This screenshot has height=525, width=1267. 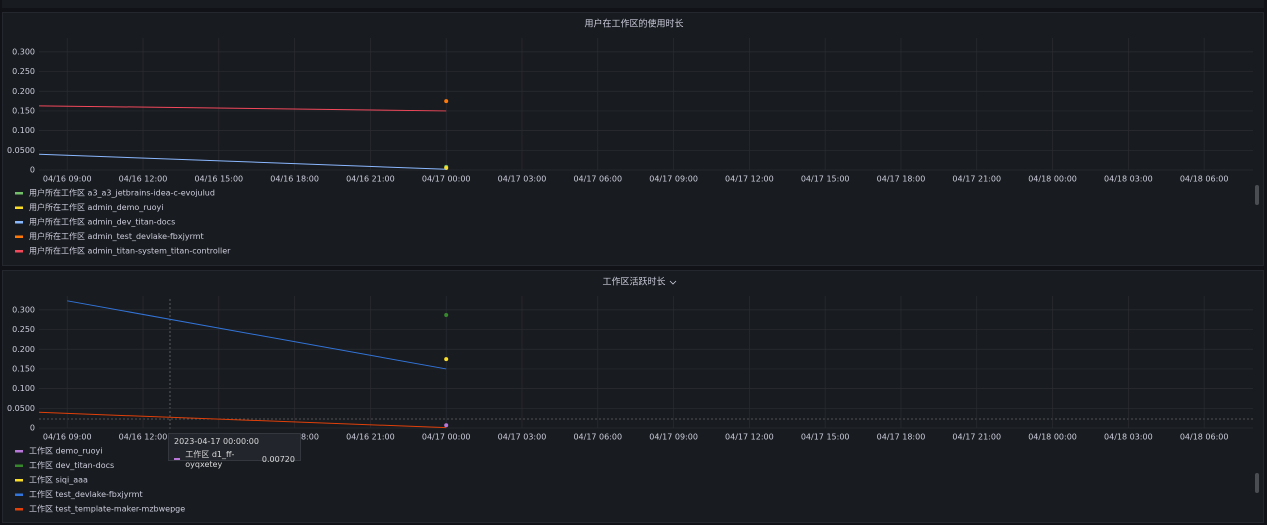 I want to click on swatch, so click(x=177, y=459).